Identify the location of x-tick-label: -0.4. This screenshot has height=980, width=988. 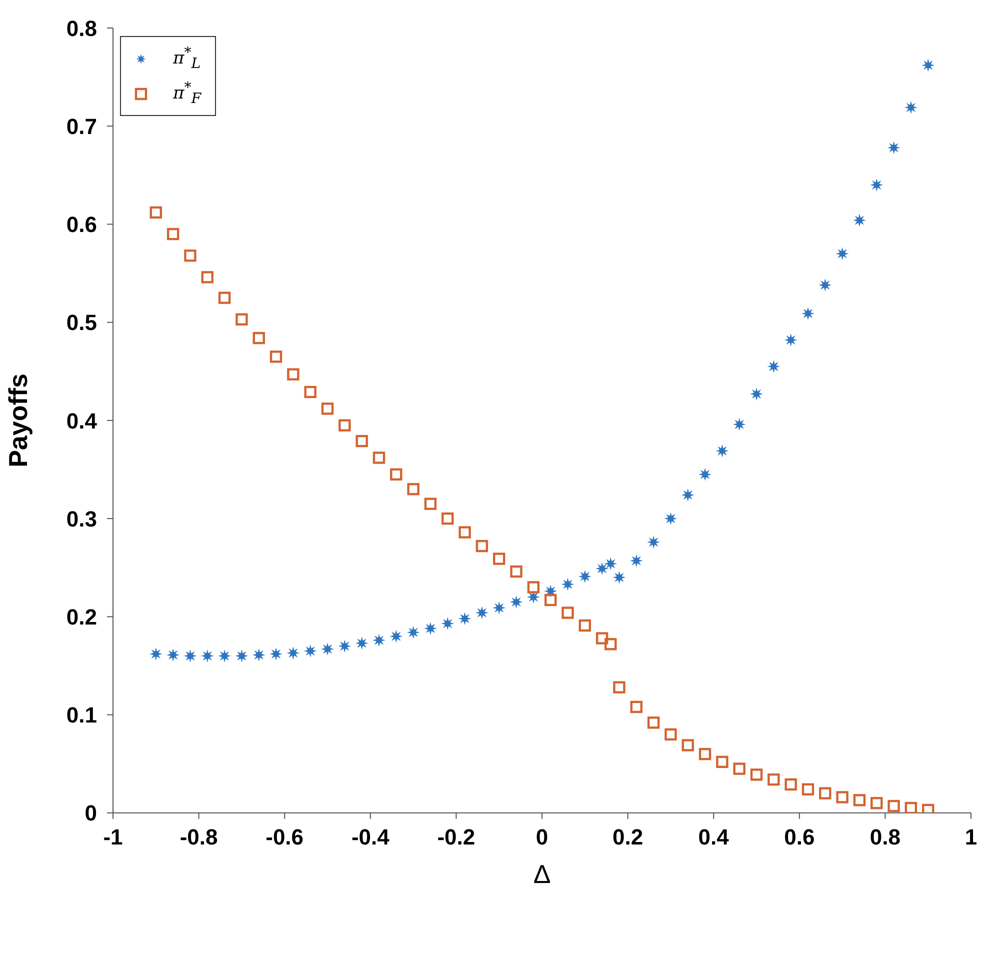
(370, 837).